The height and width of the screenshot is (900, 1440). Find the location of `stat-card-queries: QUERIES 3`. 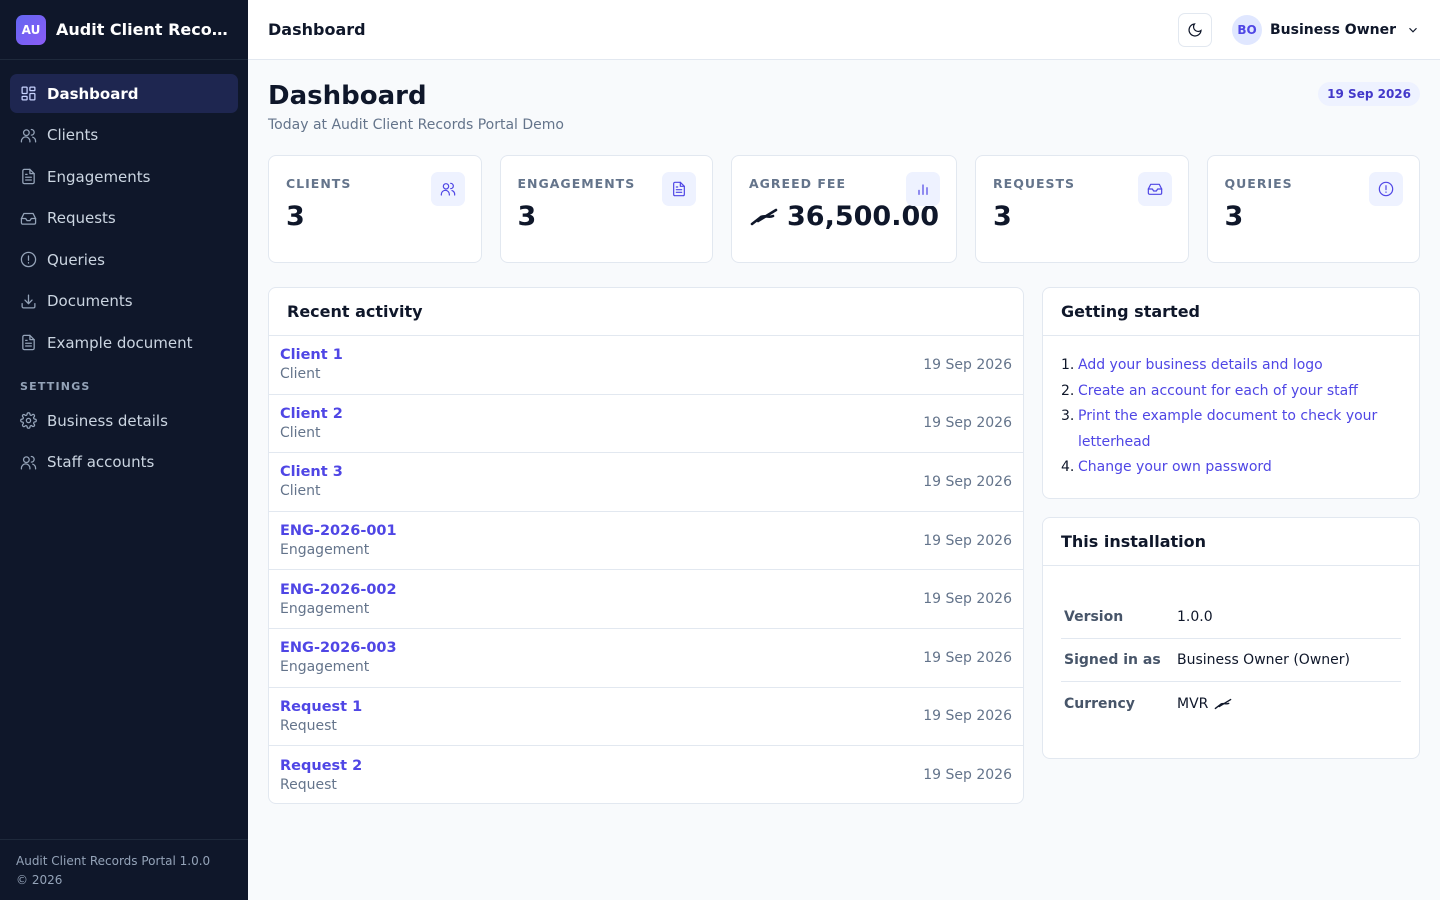

stat-card-queries: QUERIES 3 is located at coordinates (1313, 209).